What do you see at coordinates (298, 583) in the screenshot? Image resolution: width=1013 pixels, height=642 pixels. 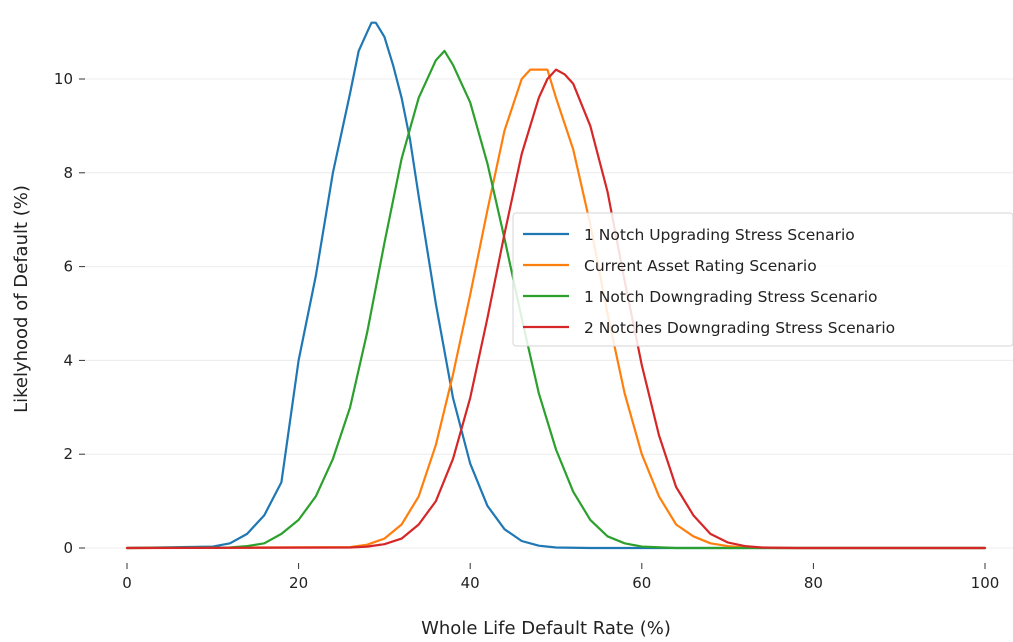 I see `x-tick-label: 20` at bounding box center [298, 583].